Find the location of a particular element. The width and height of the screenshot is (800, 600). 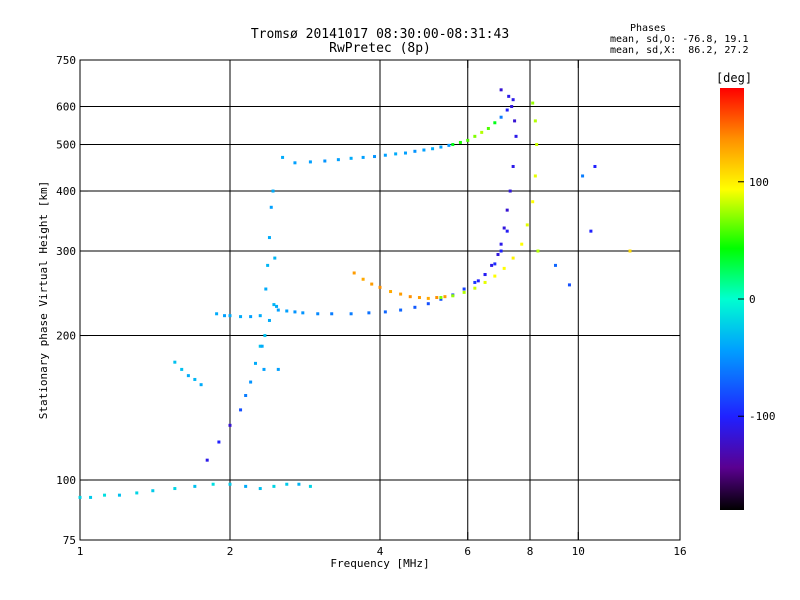

phase-stats-x-mode: mean, sd,X: 86.2, 27.2 is located at coordinates (679, 50).